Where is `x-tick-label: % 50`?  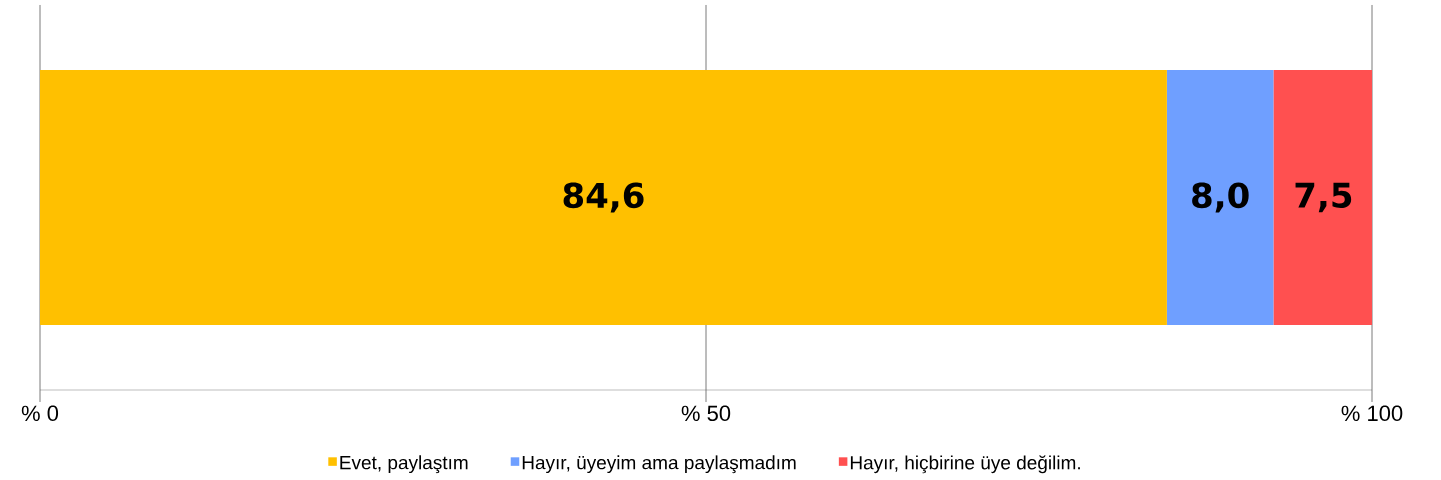
x-tick-label: % 50 is located at coordinates (706, 413).